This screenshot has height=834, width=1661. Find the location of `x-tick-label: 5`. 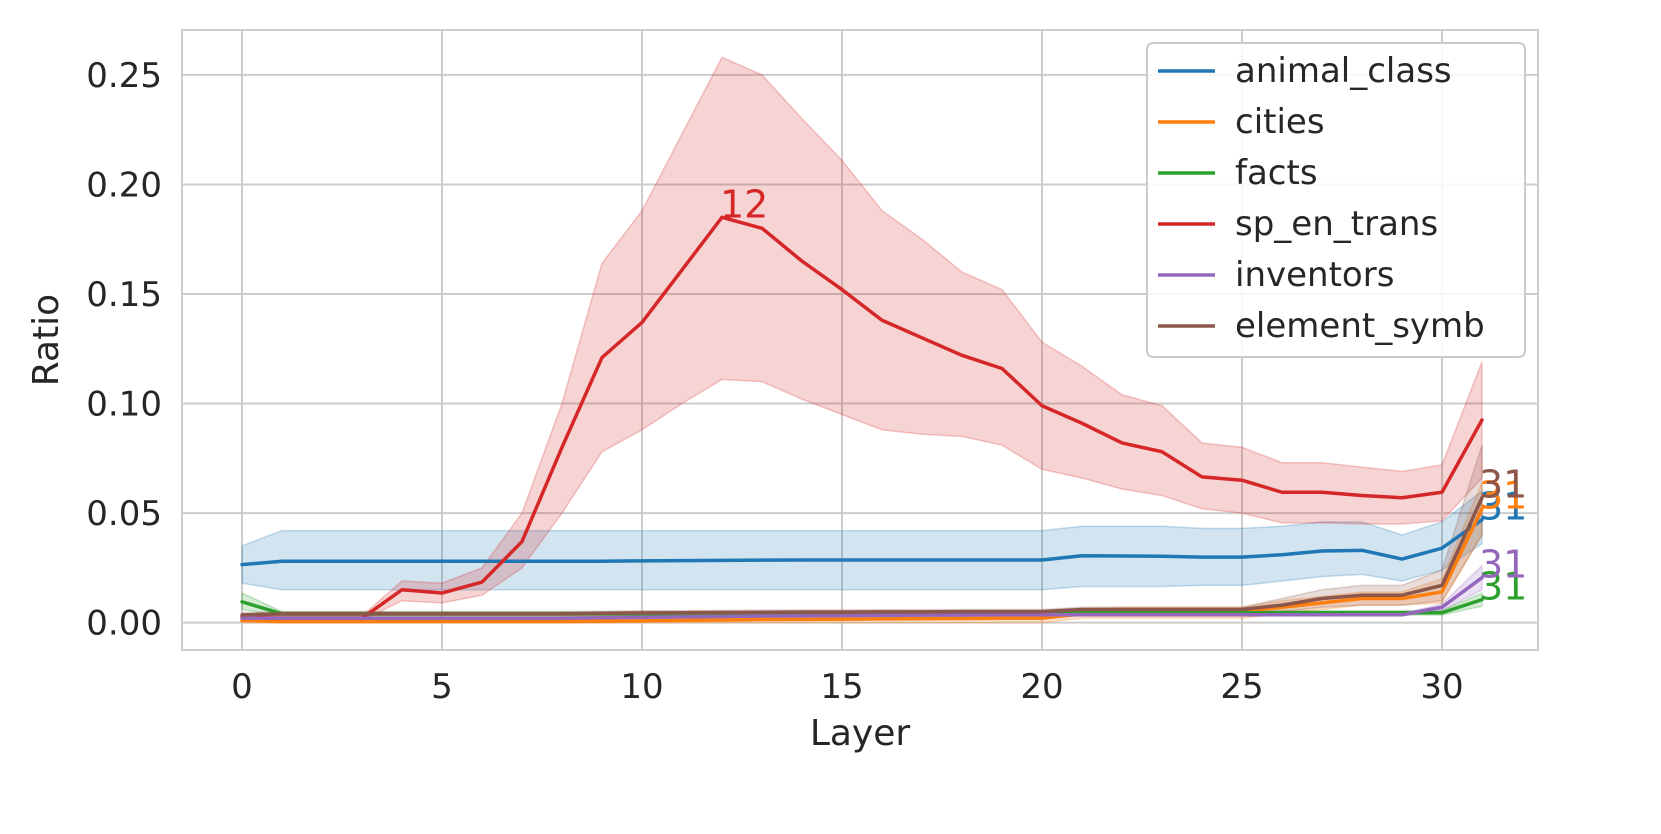

x-tick-label: 5 is located at coordinates (442, 687).